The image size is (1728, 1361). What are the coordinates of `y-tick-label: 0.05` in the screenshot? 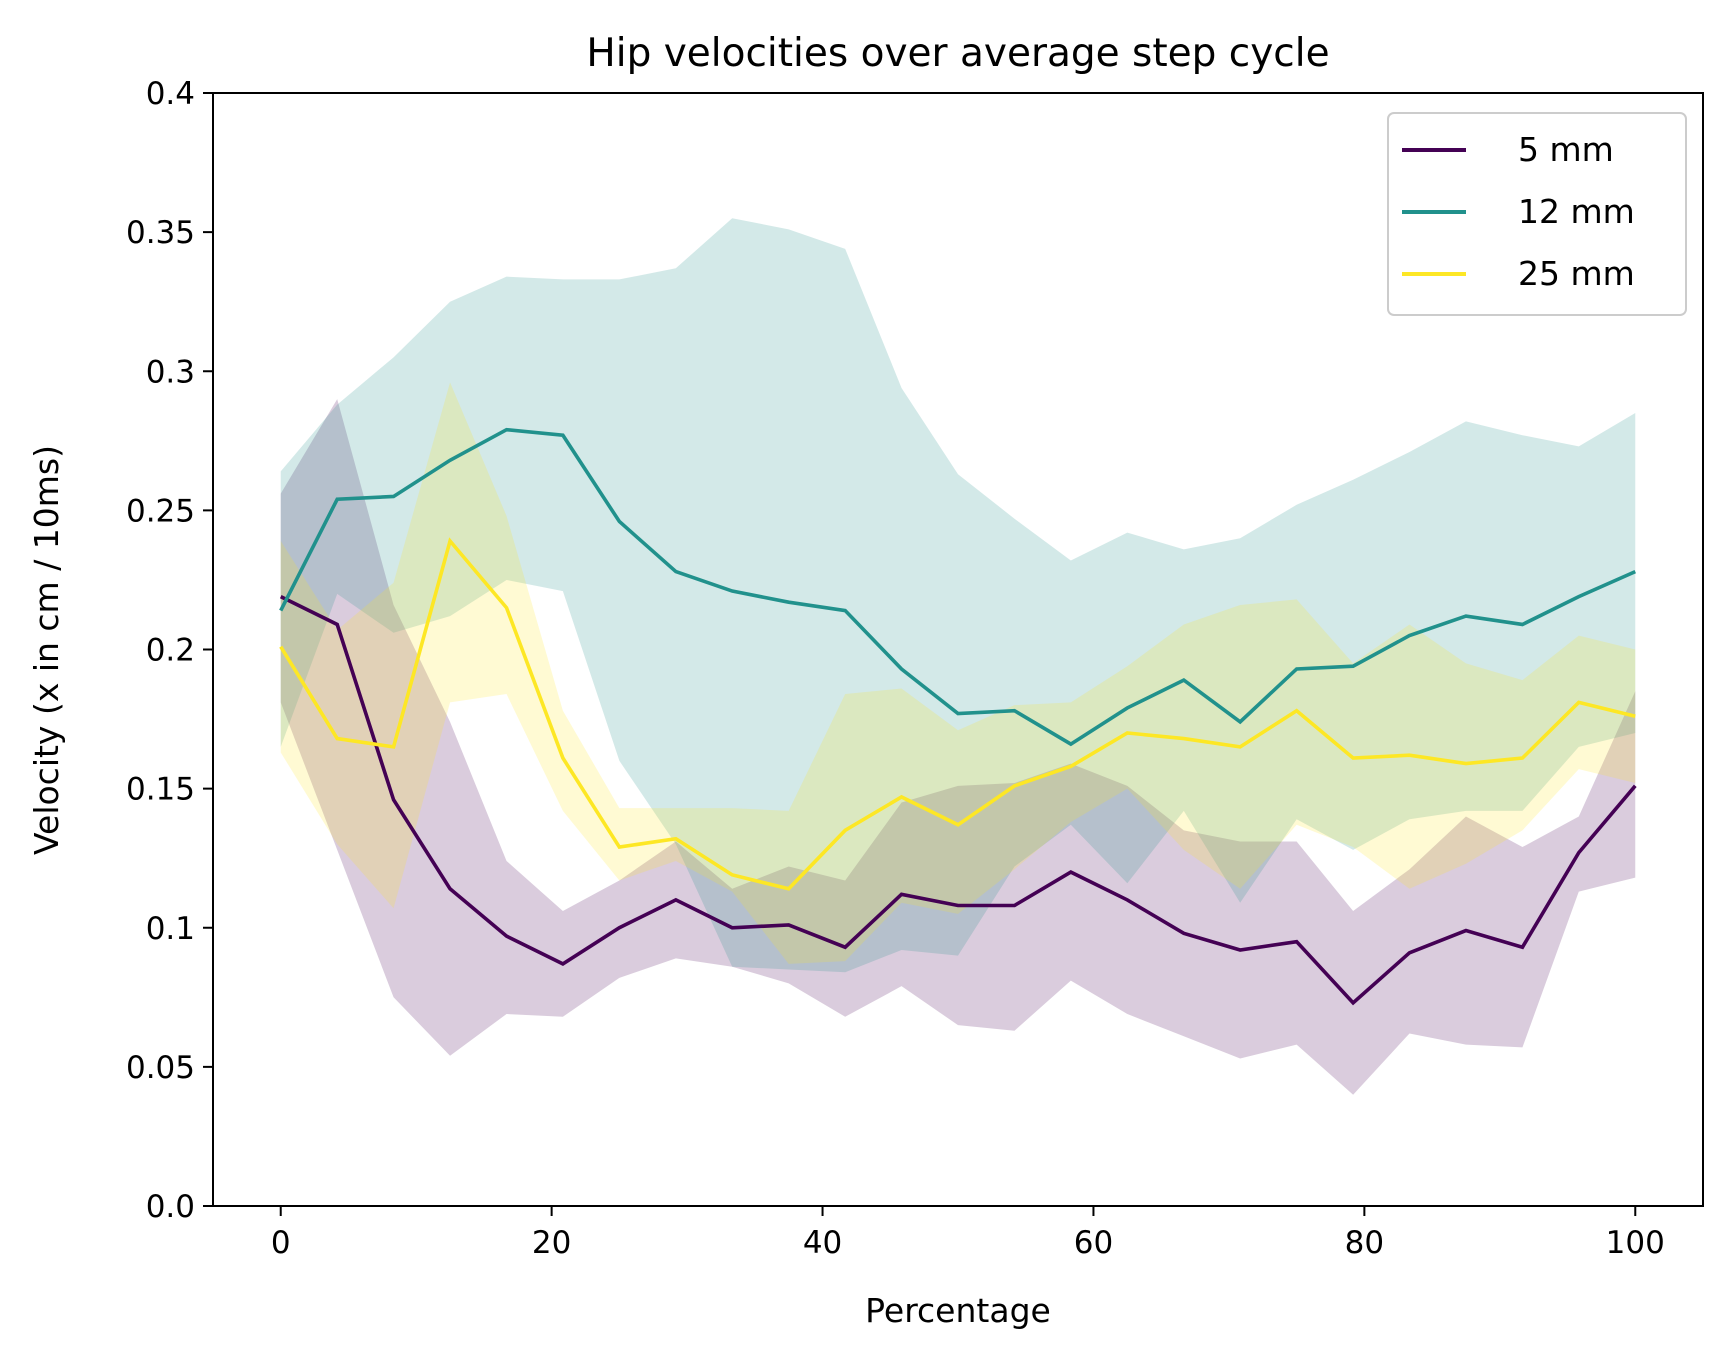 It's located at (160, 1068).